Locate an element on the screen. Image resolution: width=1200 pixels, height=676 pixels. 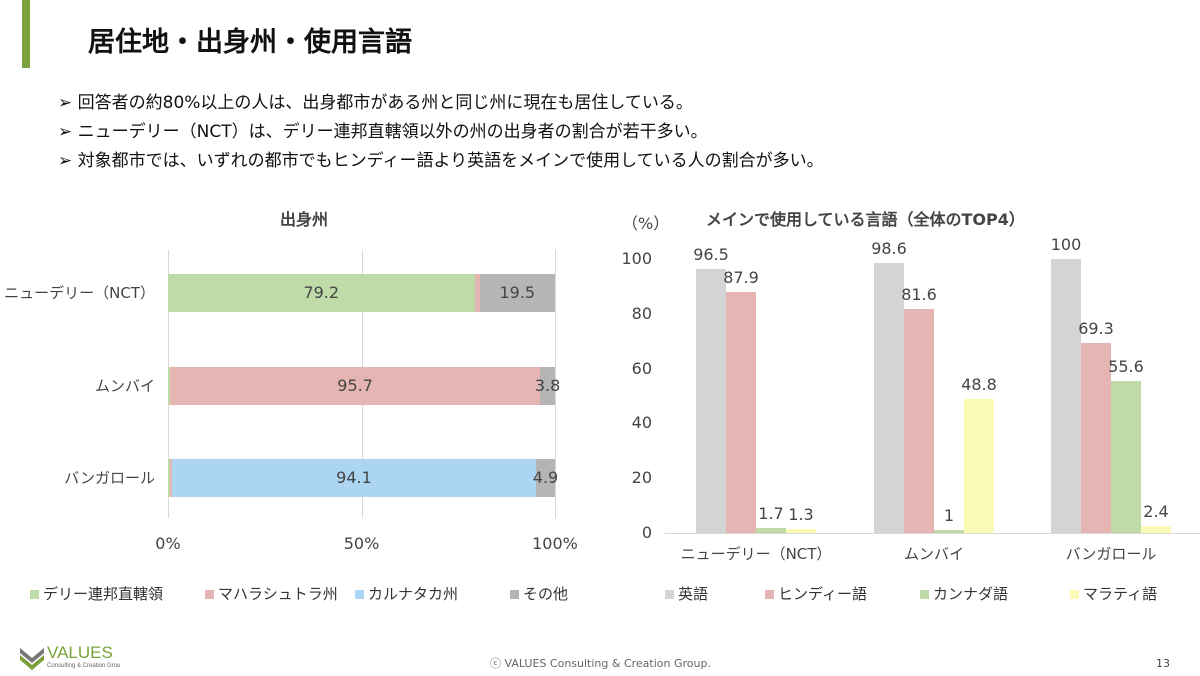
legend-item: カルナタカ州 is located at coordinates (406, 593).